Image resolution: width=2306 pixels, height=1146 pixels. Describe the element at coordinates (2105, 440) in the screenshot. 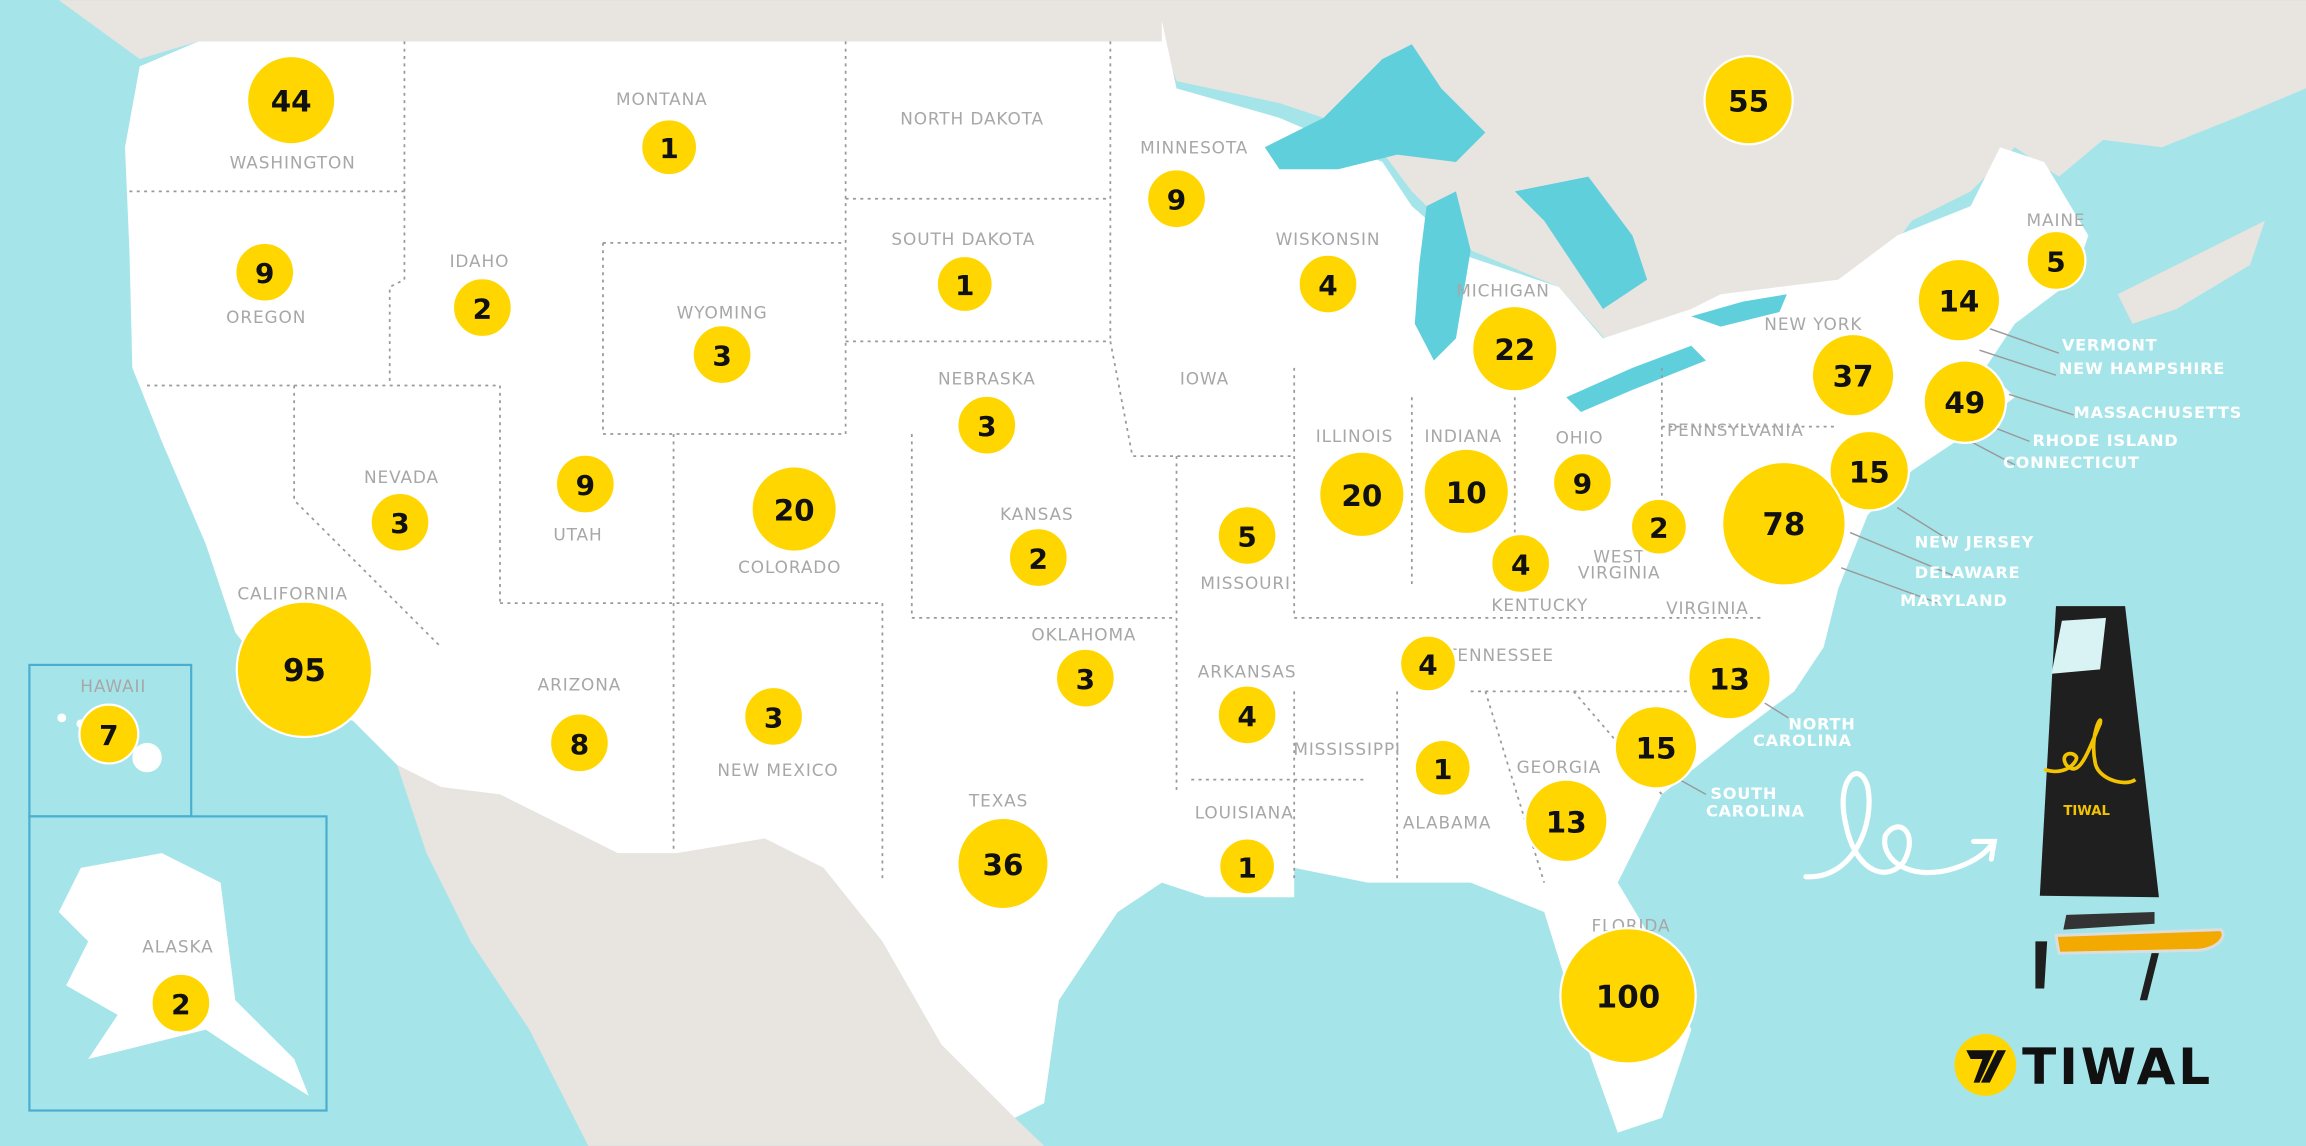

I see `callout-label-rhode-island: RHODE ISLAND` at that location.